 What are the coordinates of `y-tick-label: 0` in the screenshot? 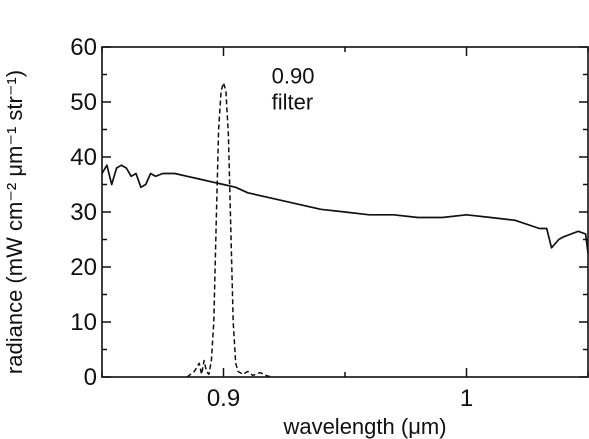 It's located at (90, 377).